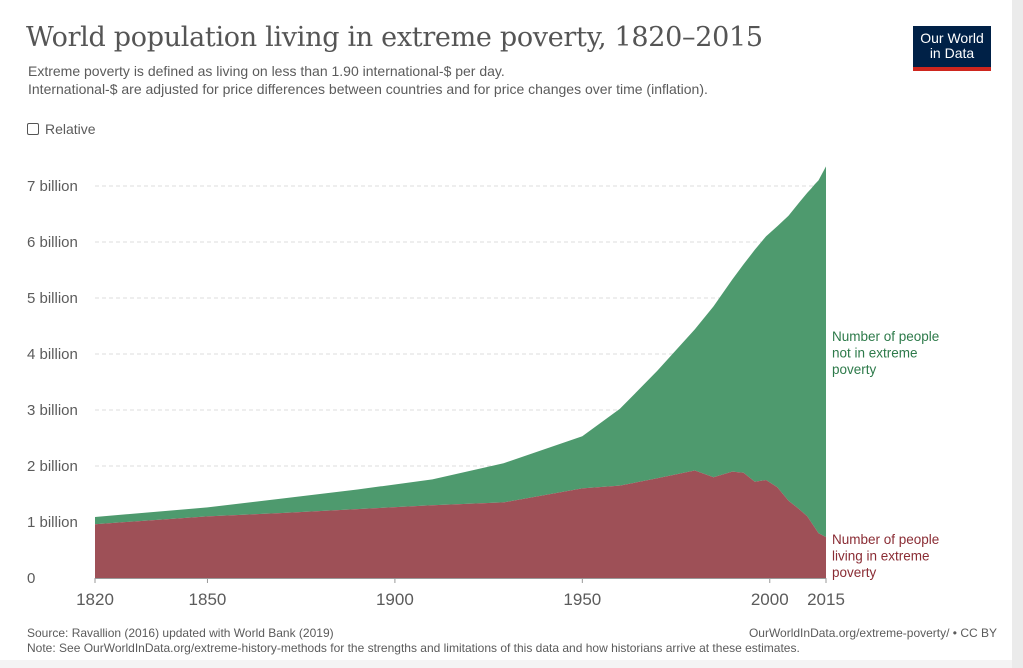 This screenshot has height=668, width=1023. I want to click on x-tick-label: 1900, so click(395, 599).